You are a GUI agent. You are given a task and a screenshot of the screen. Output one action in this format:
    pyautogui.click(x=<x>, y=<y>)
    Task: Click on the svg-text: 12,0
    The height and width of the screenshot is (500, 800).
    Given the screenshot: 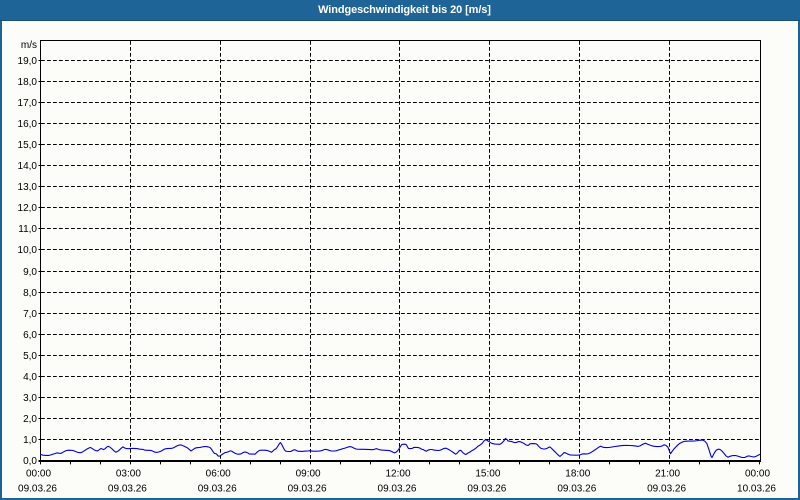 What is the action you would take?
    pyautogui.click(x=28, y=208)
    